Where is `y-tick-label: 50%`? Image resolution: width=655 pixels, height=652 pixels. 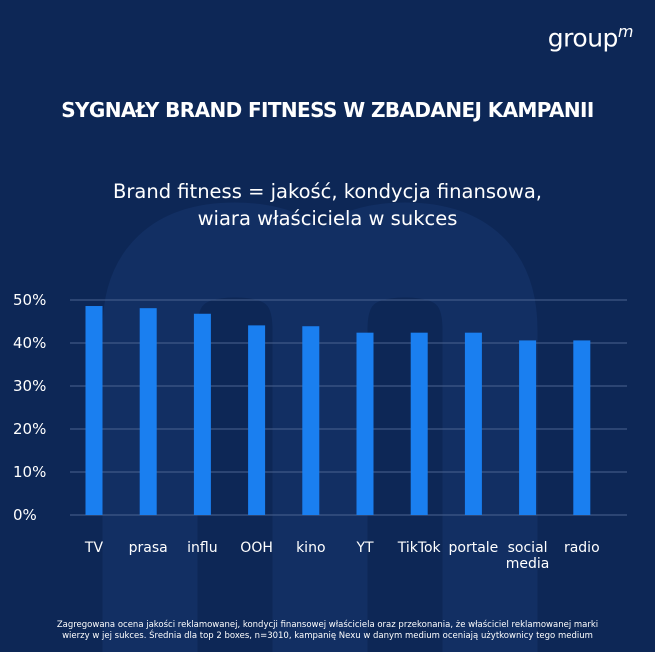 y-tick-label: 50% is located at coordinates (29, 300).